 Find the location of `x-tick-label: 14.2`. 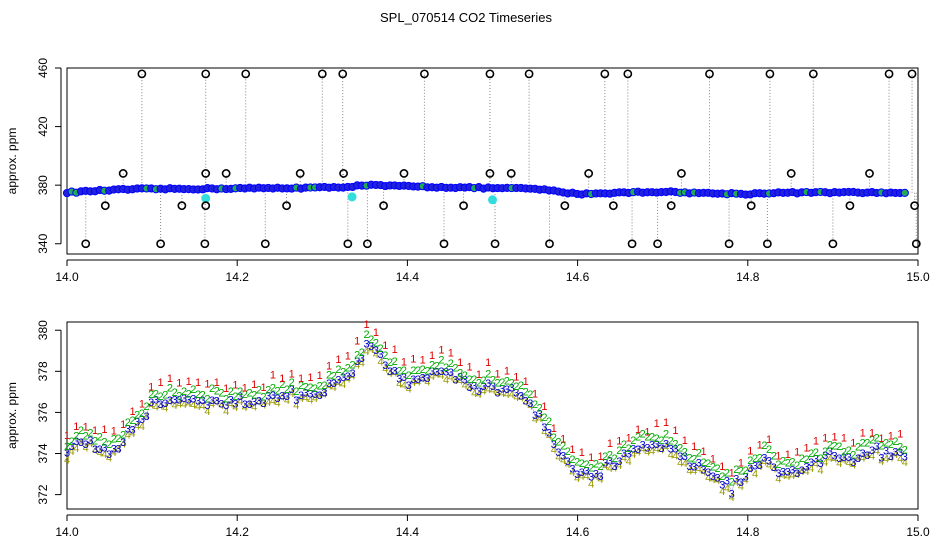

x-tick-label: 14.2 is located at coordinates (238, 277).